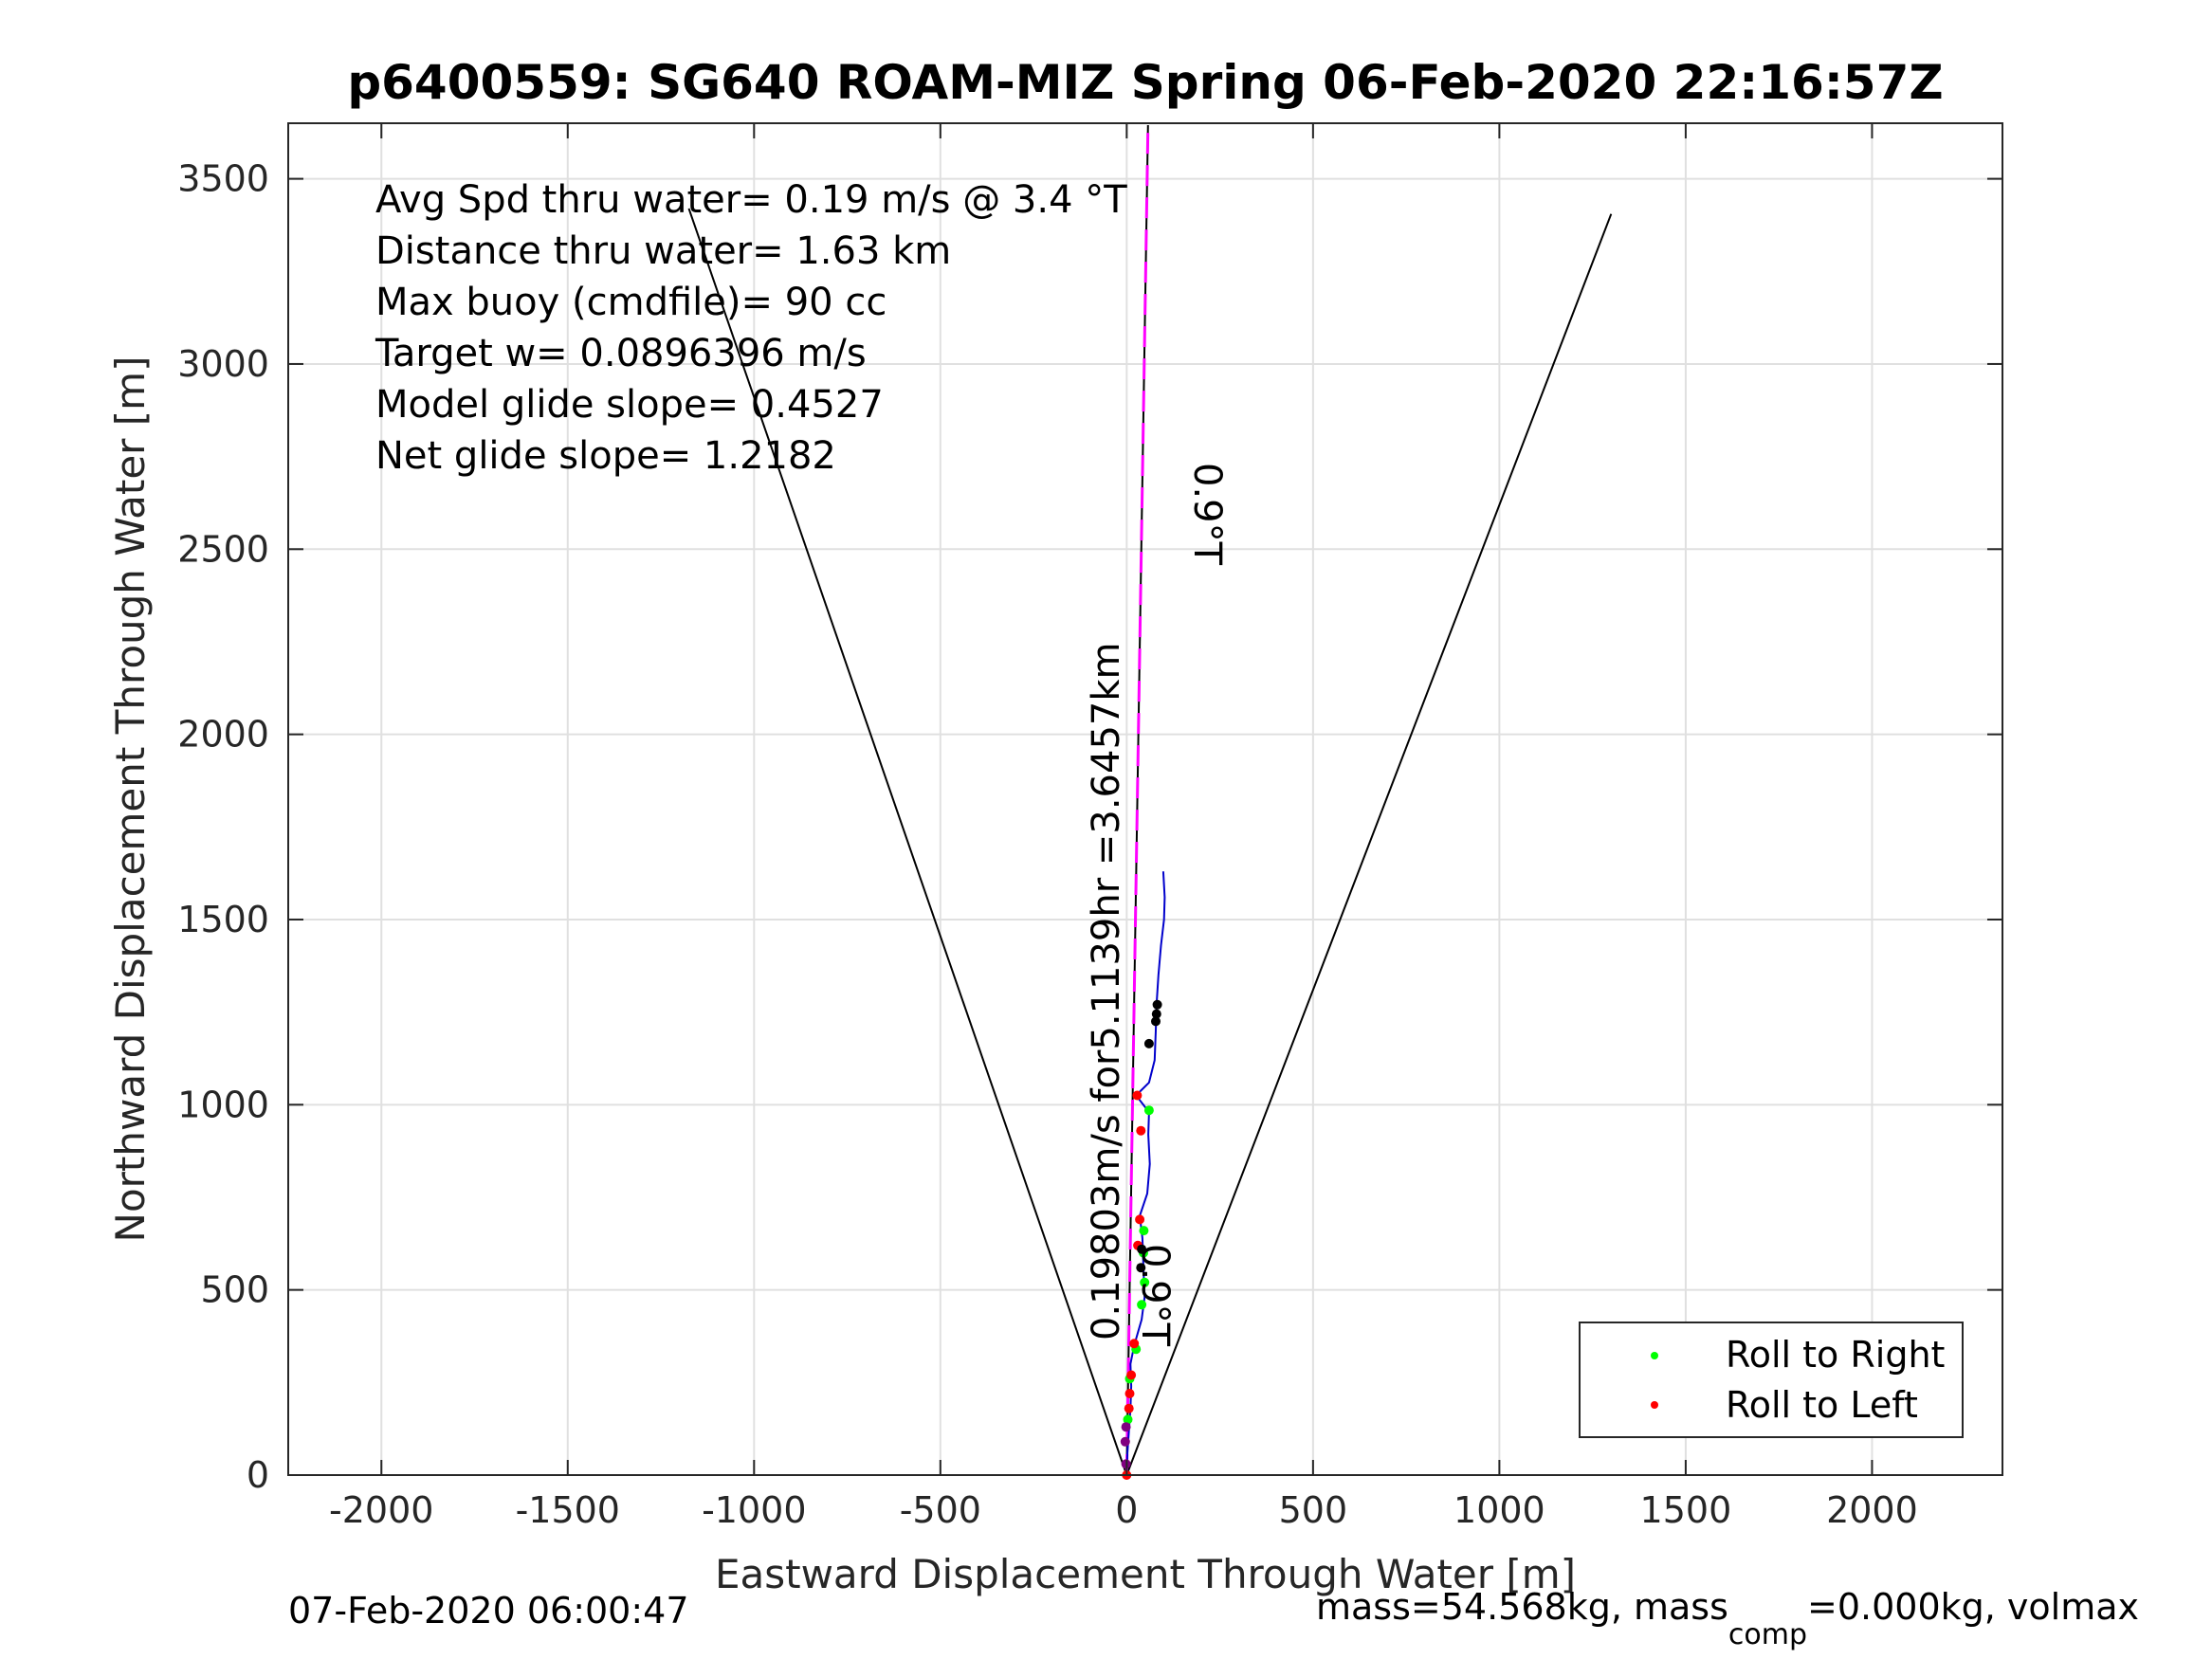 This screenshot has height=1659, width=2212. I want to click on legend-label-roll-right: Roll to Right, so click(1835, 1355).